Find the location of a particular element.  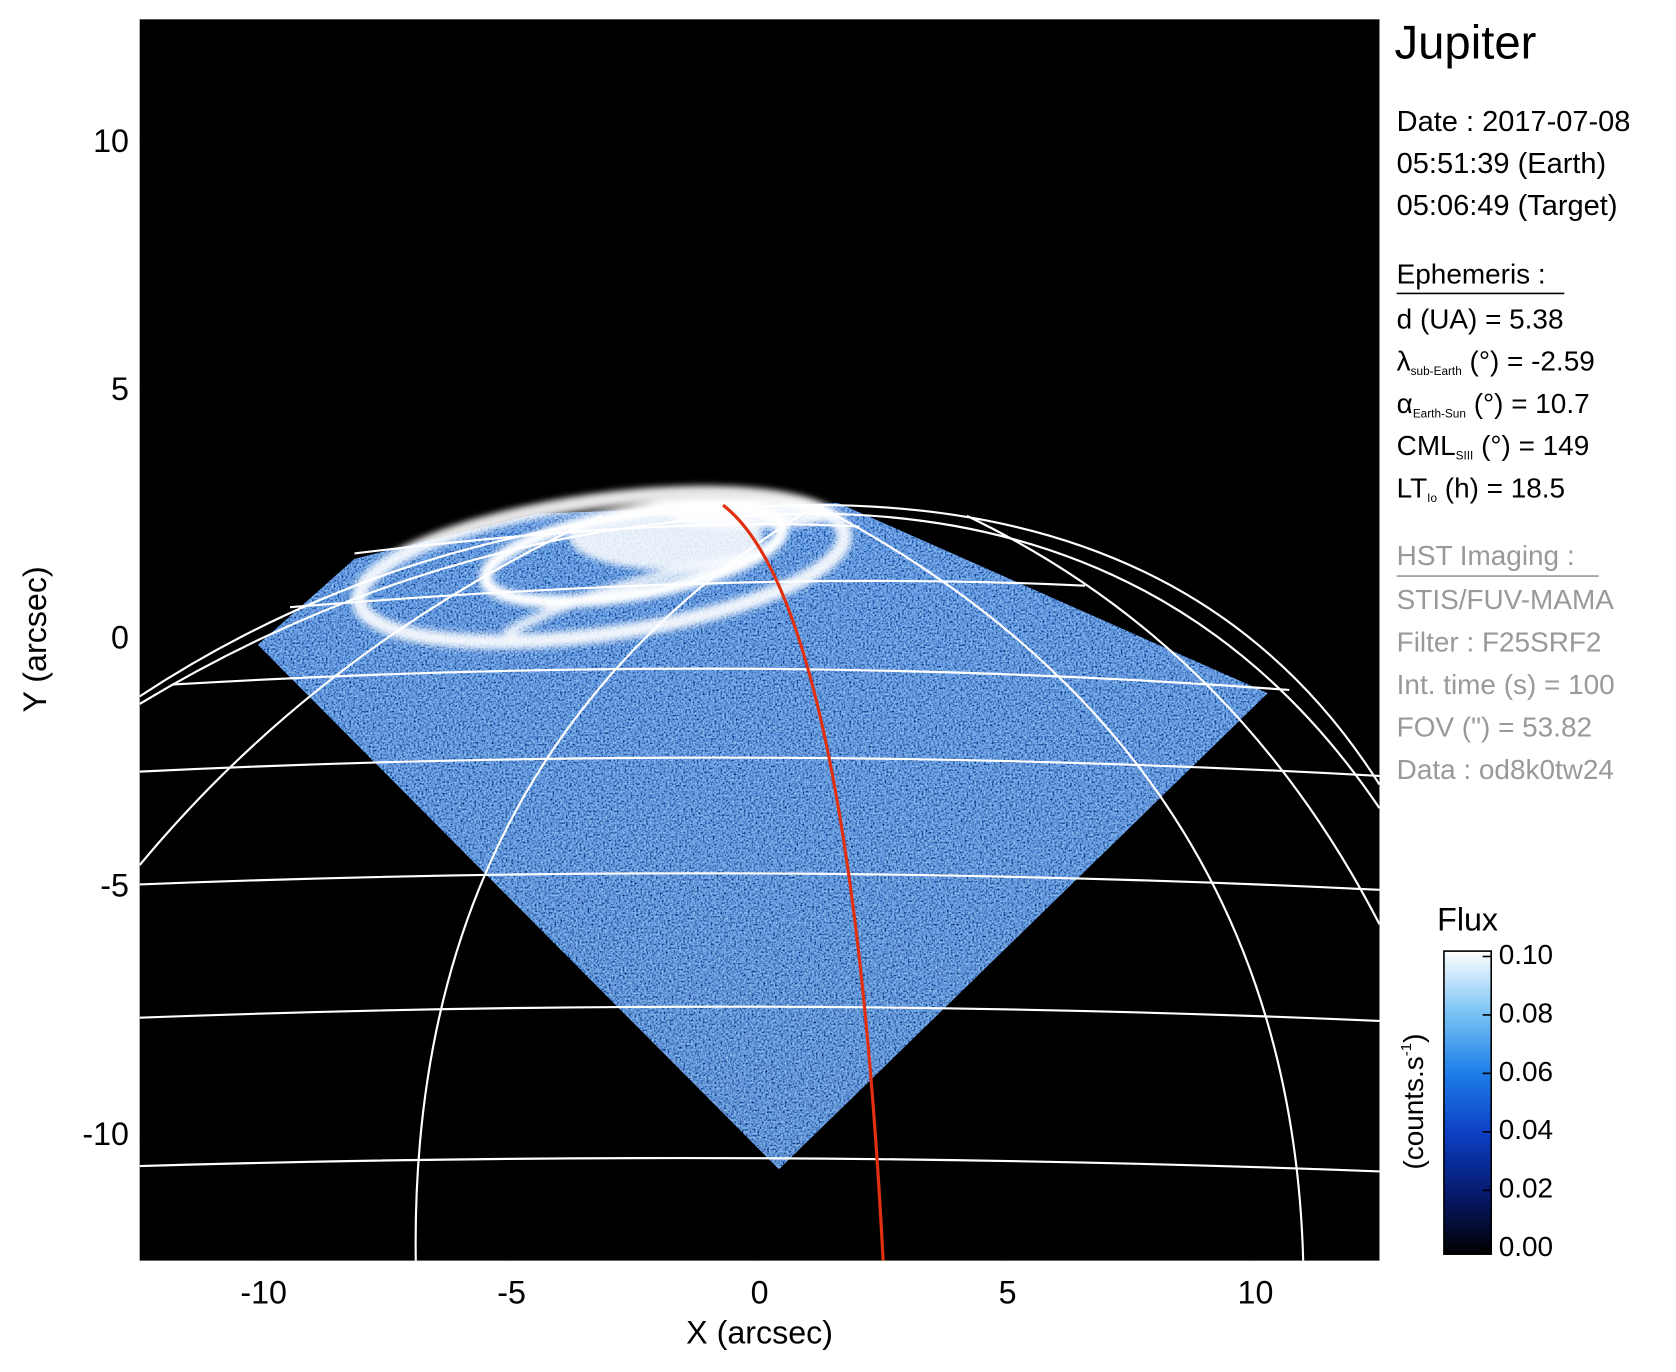

colorbar-label-end: ) is located at coordinates (1413, 1038).